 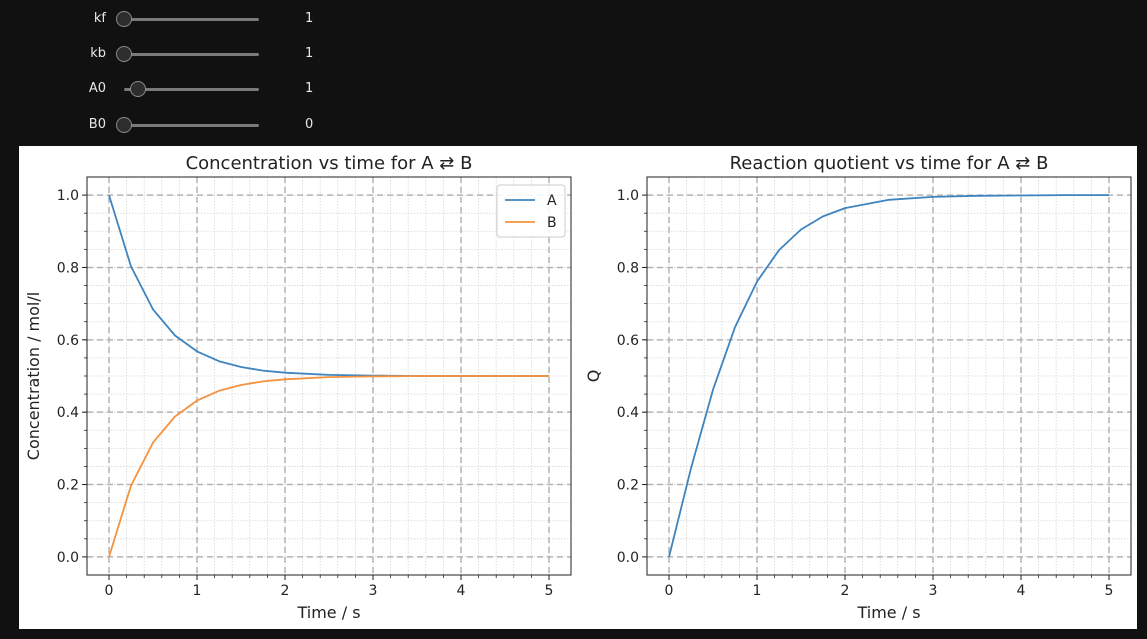 I want to click on legend-box, so click(x=531, y=211).